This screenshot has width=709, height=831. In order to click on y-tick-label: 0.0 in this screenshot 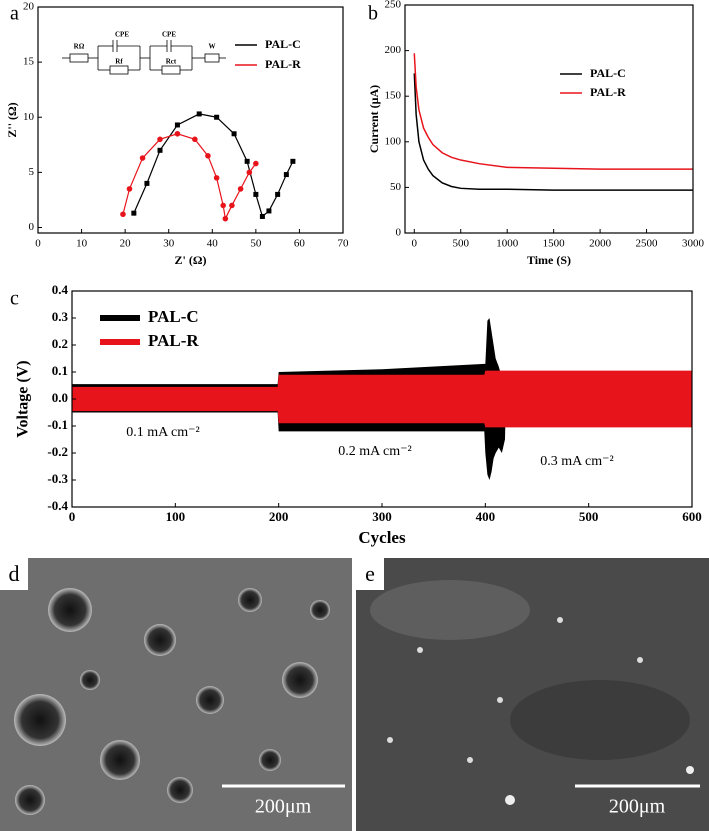, I will do `click(60, 397)`.